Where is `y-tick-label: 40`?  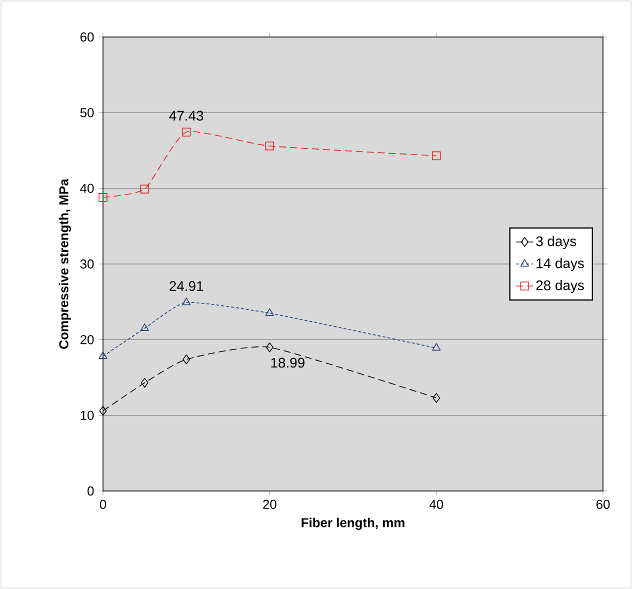 y-tick-label: 40 is located at coordinates (87, 188).